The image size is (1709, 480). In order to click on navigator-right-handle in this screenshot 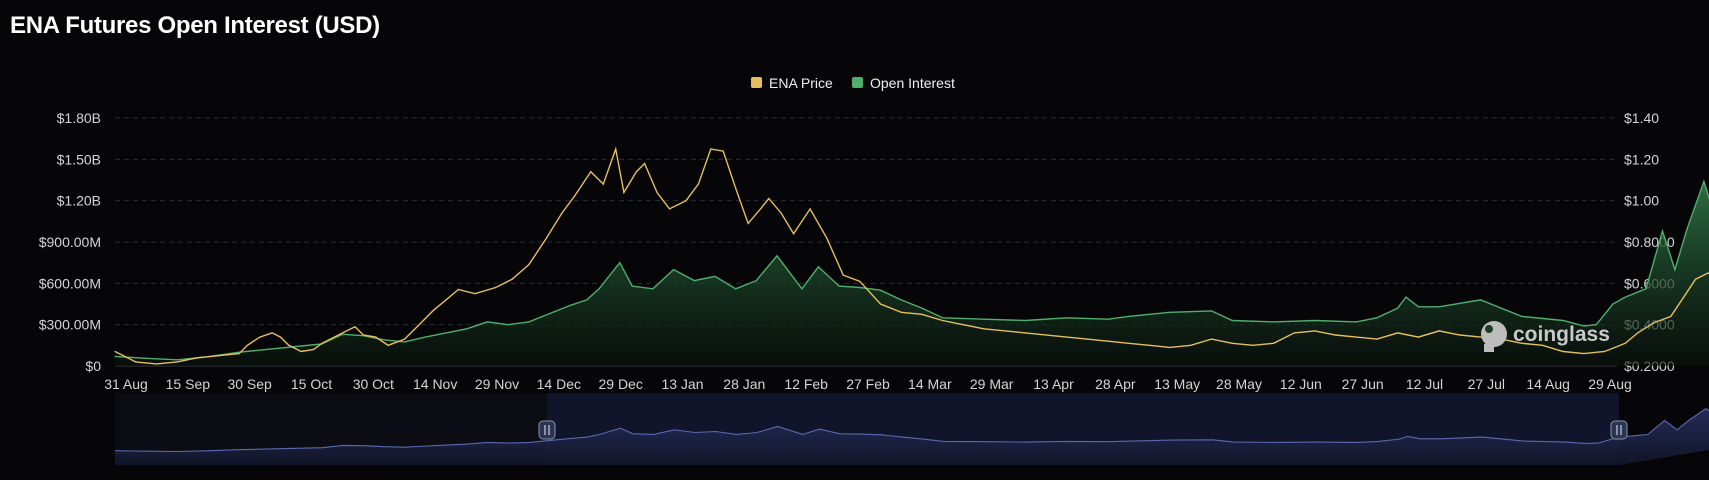, I will do `click(1619, 430)`.